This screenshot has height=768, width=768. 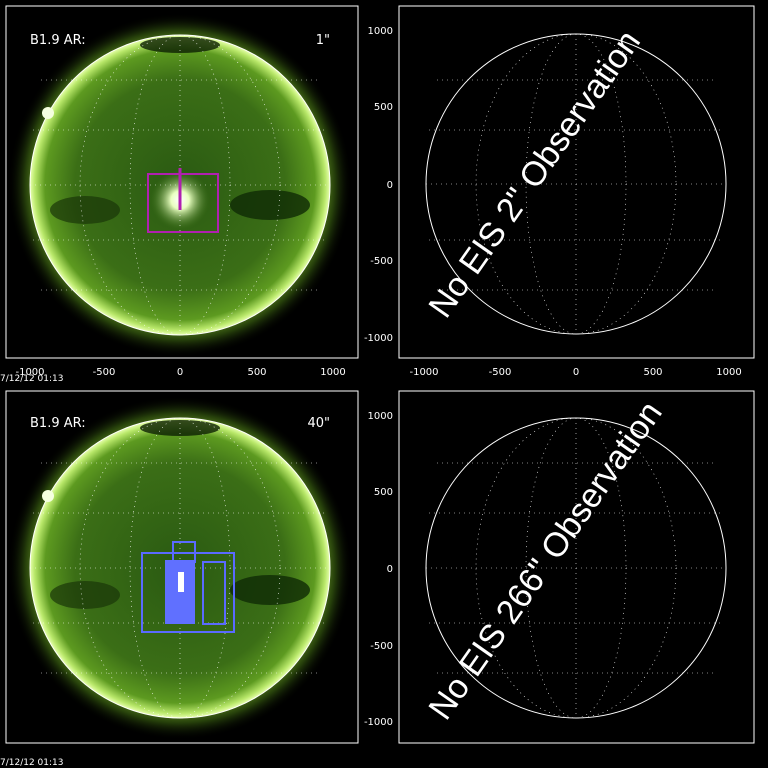 What do you see at coordinates (181, 582) in the screenshot?
I see `raster-highlight` at bounding box center [181, 582].